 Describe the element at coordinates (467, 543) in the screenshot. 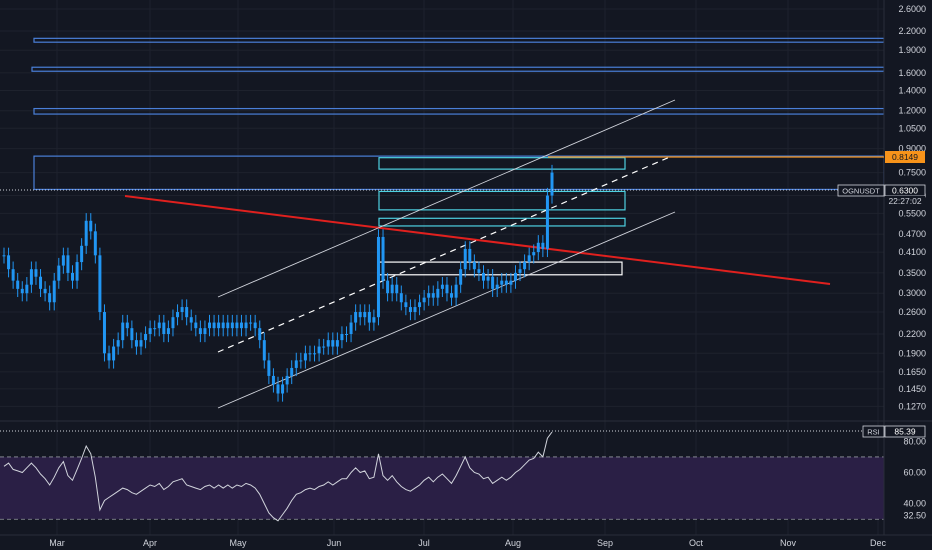

I see `time-axis: Mar Apr May Jun Jul Aug Sep Oct Nov Dec` at that location.